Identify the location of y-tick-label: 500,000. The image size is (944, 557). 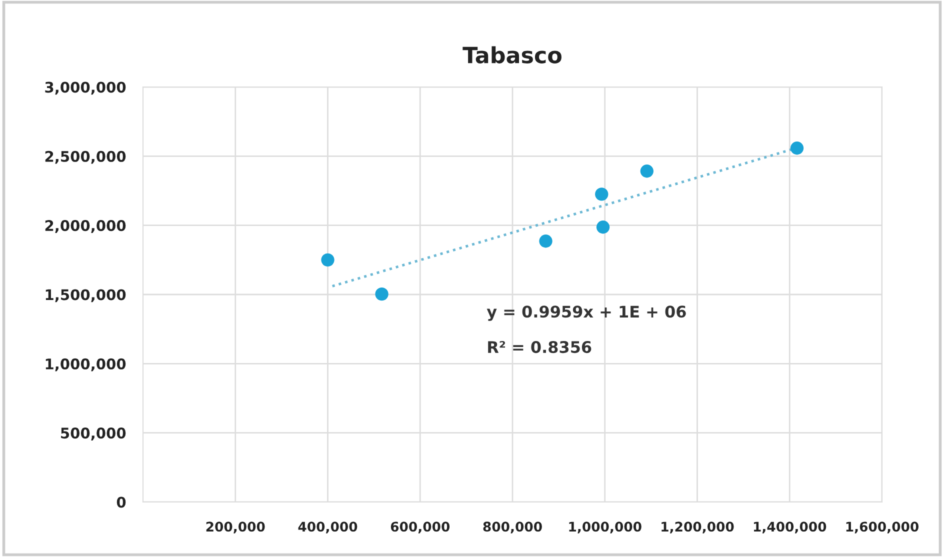
(93, 434).